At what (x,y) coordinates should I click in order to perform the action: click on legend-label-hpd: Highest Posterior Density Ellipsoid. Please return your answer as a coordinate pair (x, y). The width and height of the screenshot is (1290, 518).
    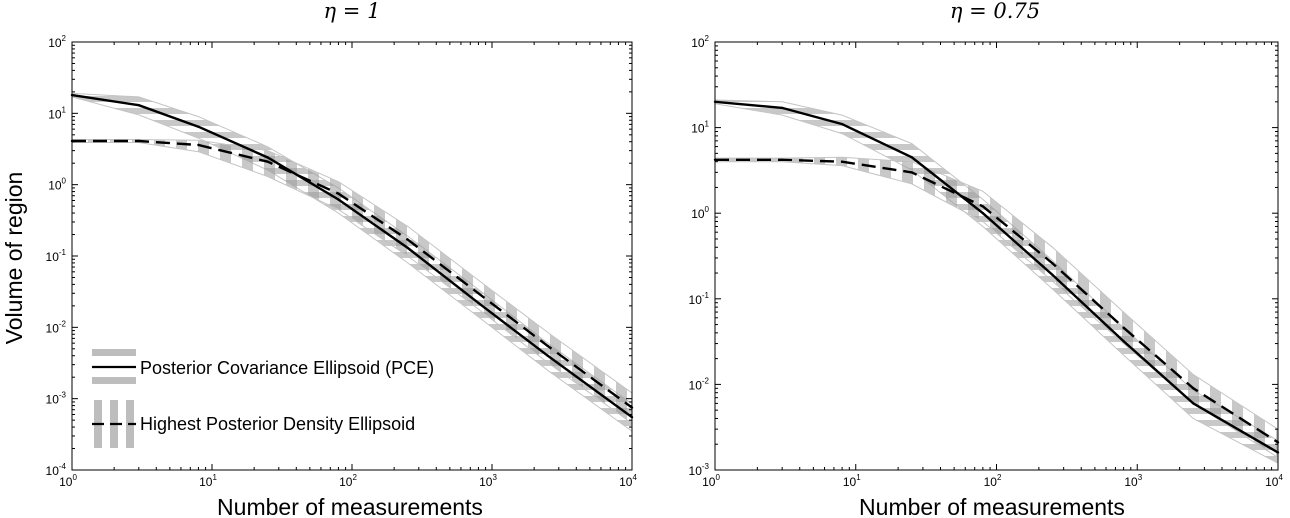
    Looking at the image, I should click on (277, 424).